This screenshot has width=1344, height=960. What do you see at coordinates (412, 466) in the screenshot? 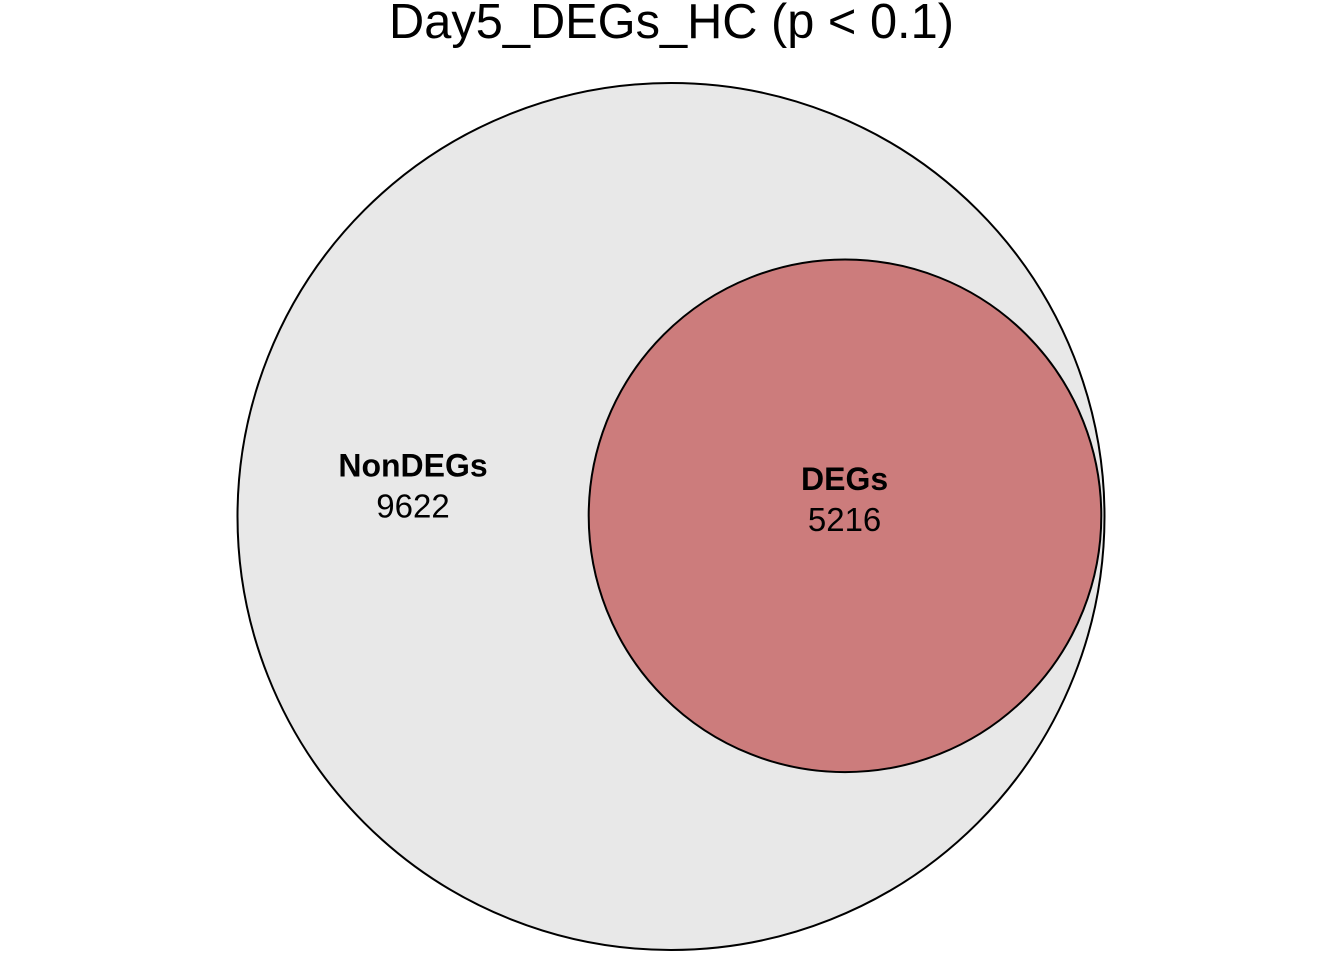
I see `svg-text: NonDEGs` at bounding box center [412, 466].